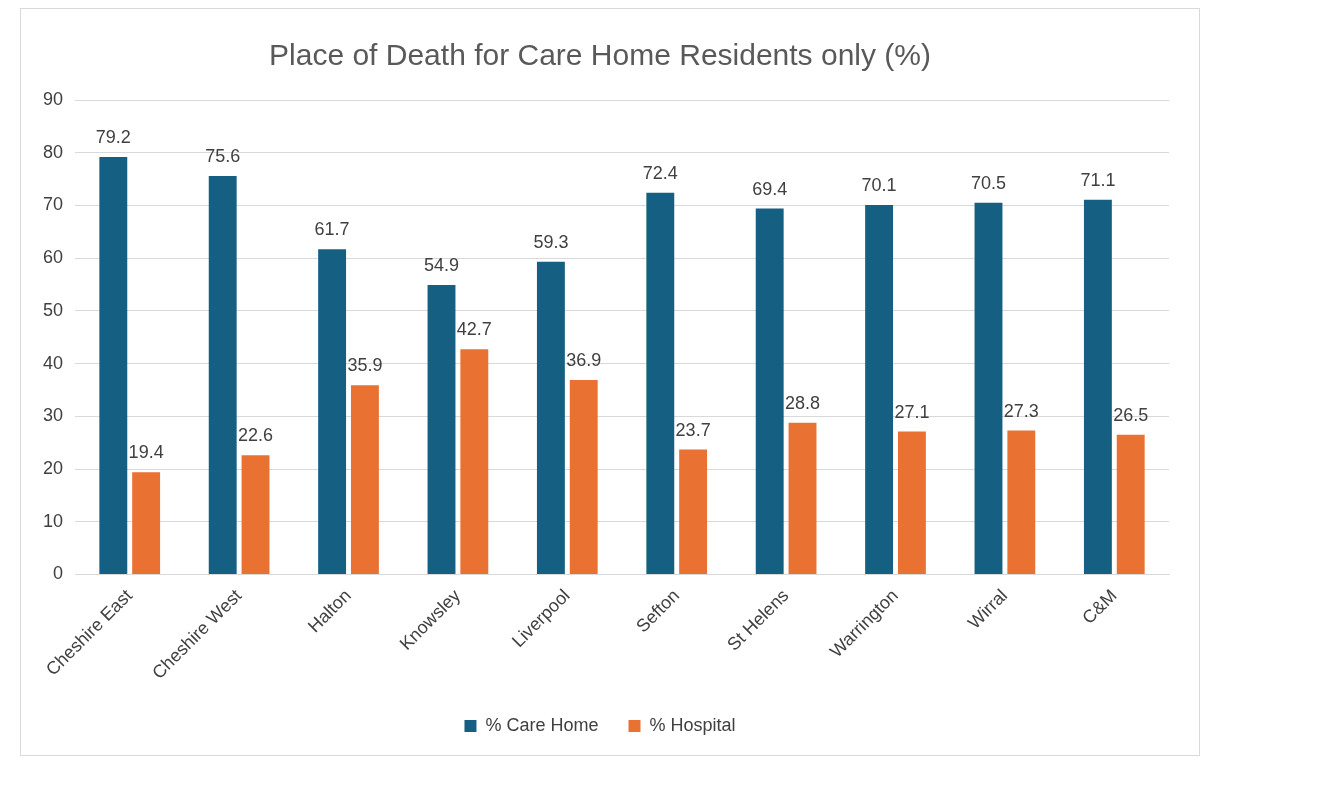 This screenshot has height=792, width=1324. I want to click on y-tick-label: 20, so click(53, 468).